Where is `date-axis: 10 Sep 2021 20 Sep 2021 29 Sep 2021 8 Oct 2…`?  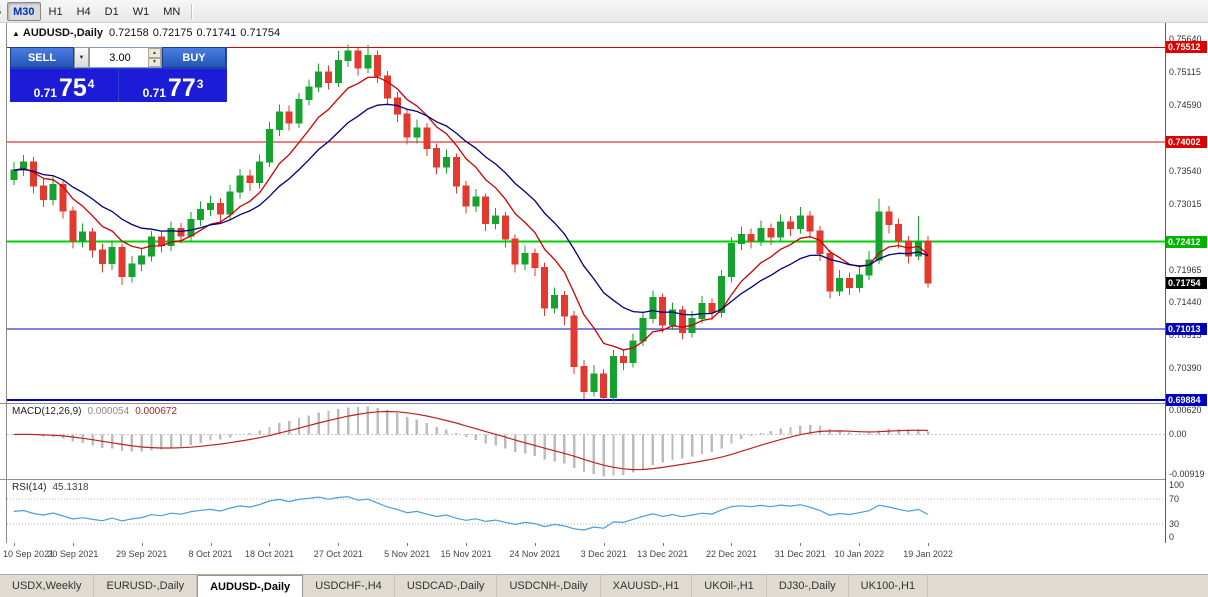 date-axis: 10 Sep 2021 20 Sep 2021 29 Sep 2021 8 Oct 2… is located at coordinates (604, 558).